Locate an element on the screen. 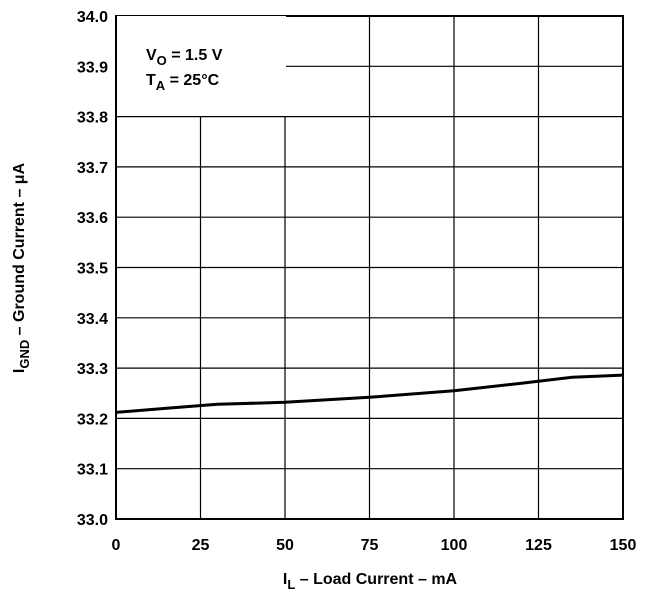 This screenshot has height=589, width=652. x-tick-label-2: 50 is located at coordinates (285, 545).